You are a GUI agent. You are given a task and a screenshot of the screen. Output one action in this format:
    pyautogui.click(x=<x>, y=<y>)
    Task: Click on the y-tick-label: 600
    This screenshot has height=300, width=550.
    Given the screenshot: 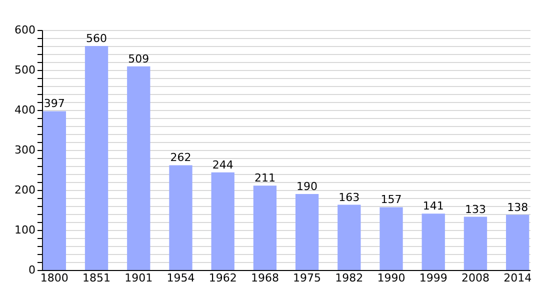 What is the action you would take?
    pyautogui.click(x=25, y=30)
    